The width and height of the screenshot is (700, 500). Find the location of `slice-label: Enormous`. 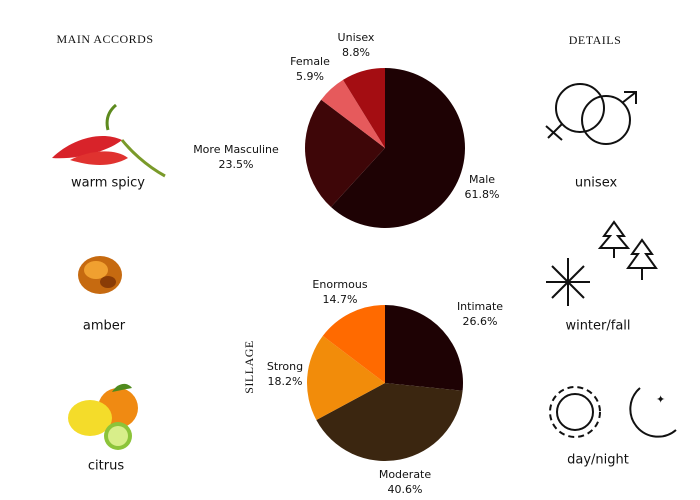

slice-label: Enormous is located at coordinates (339, 284).